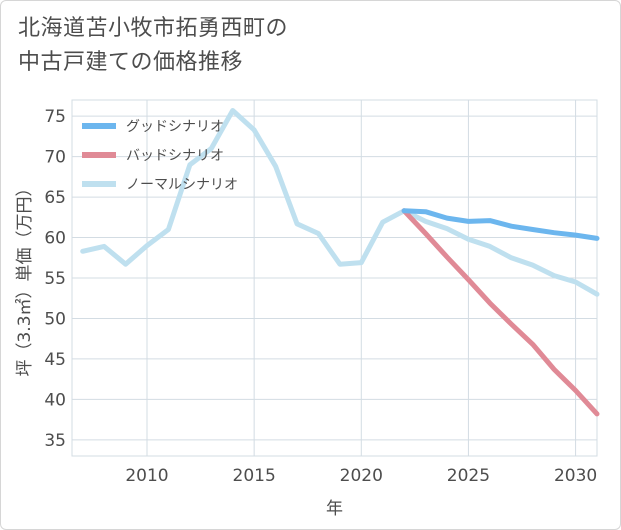 This screenshot has width=621, height=530. I want to click on y-tick-label: 75, so click(55, 117).